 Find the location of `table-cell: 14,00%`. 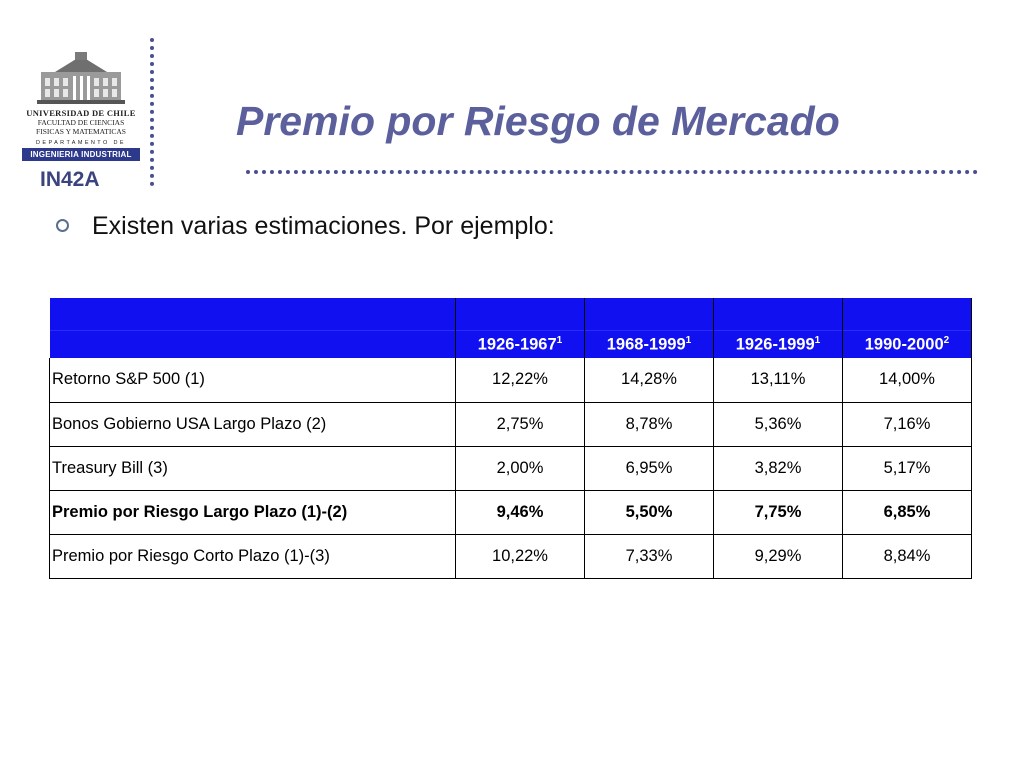

table-cell: 14,00% is located at coordinates (907, 380).